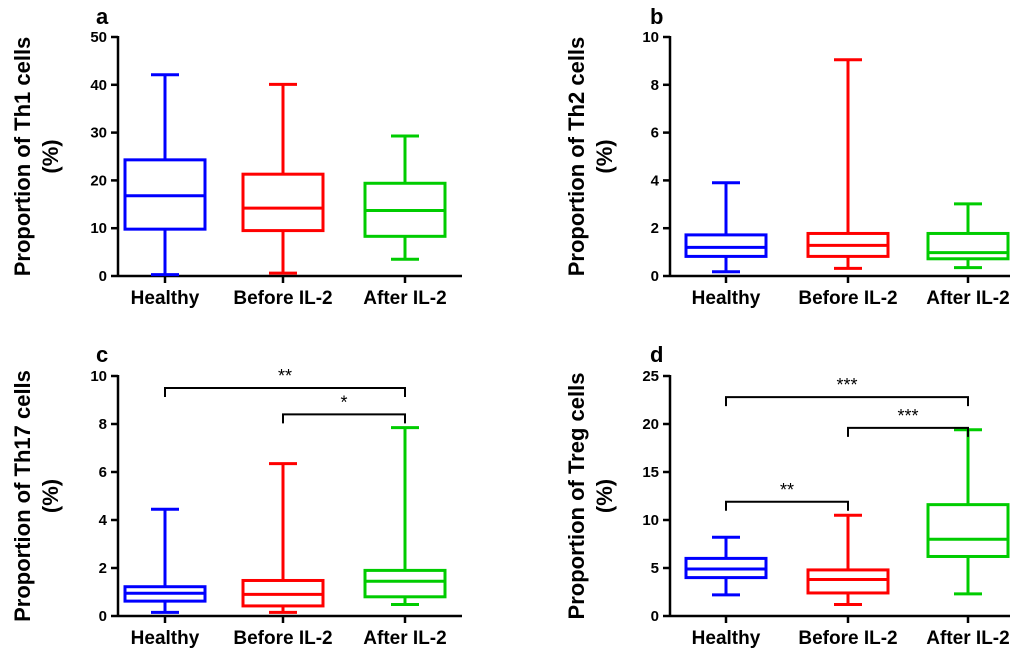  What do you see at coordinates (656, 16) in the screenshot?
I see `panel-letter: b` at bounding box center [656, 16].